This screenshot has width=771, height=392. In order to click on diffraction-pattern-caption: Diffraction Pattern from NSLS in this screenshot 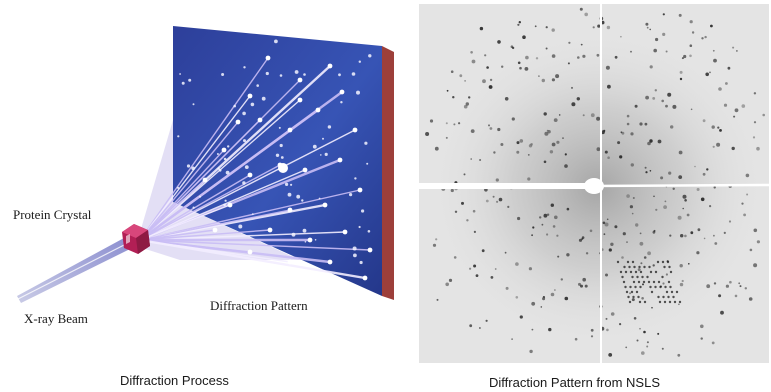, I will do `click(574, 382)`.